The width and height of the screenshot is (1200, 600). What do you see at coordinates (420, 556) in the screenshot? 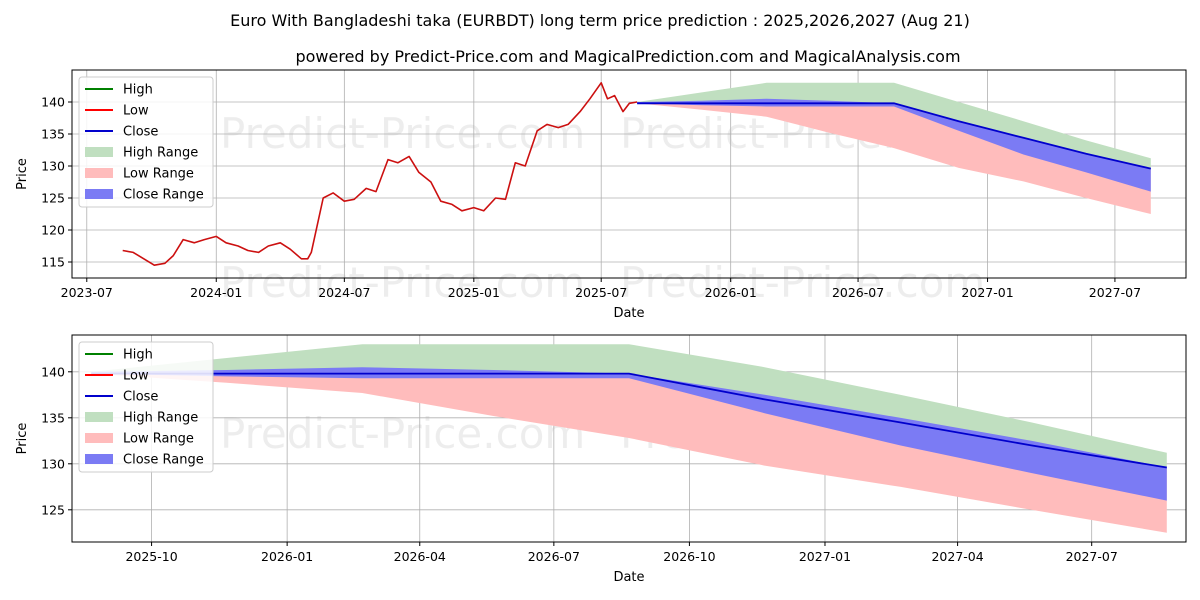
I see `x-tick-label: 2026-04` at bounding box center [420, 556].